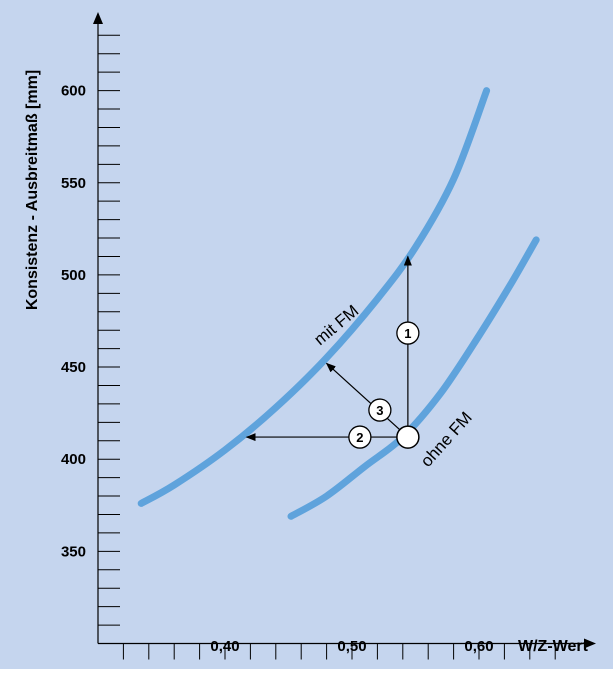 The image size is (613, 674). I want to click on y-tick-label: 500, so click(73, 275).